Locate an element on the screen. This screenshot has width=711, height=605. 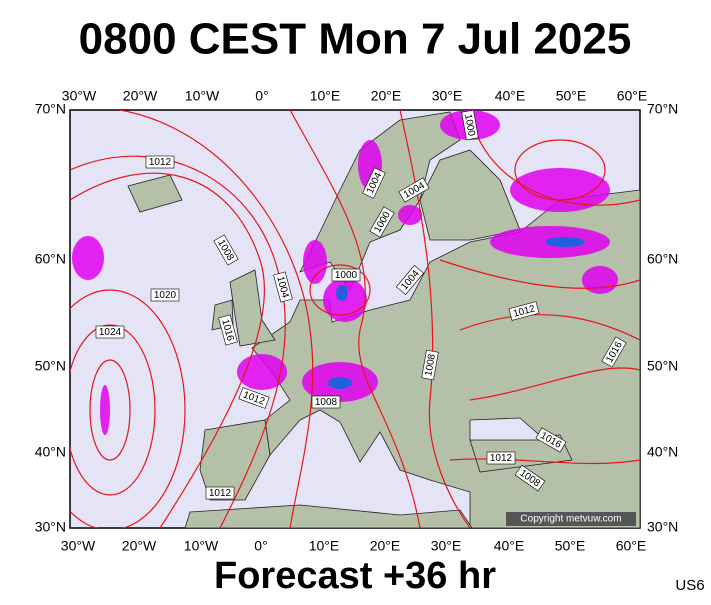
lon-label: 10°E is located at coordinates (325, 96).